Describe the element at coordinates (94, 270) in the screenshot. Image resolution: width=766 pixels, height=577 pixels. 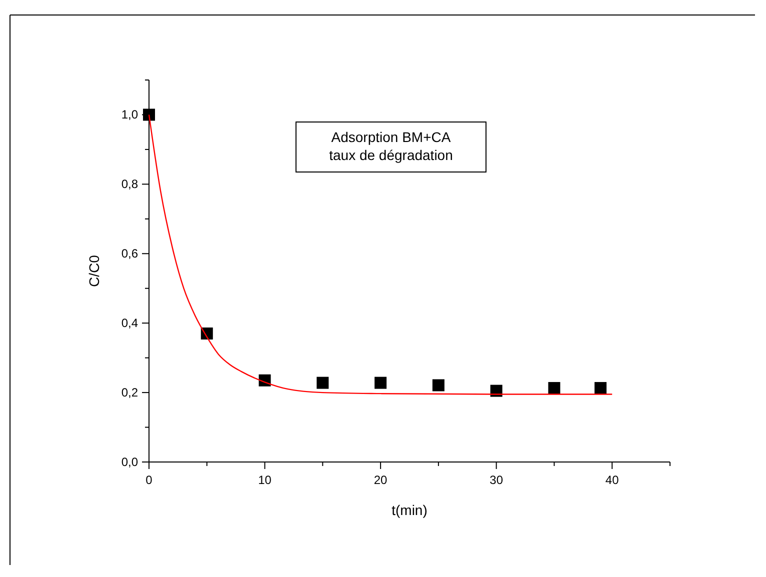
I see `y-axis-title: C/C0` at that location.